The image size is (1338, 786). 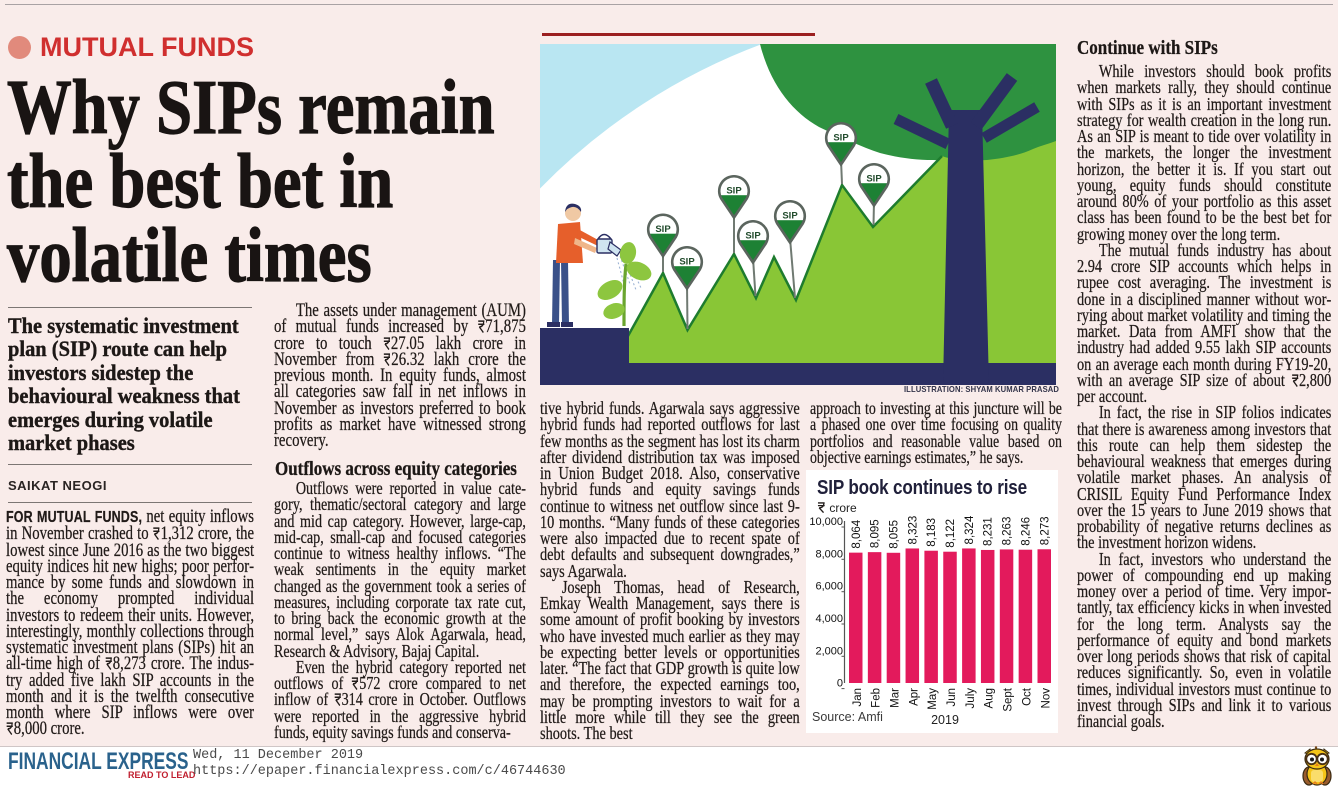 I want to click on svg-text: 8,122, so click(x=951, y=533).